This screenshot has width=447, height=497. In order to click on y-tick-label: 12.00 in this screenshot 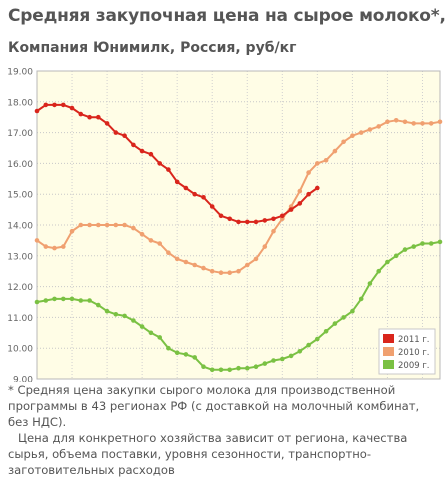, I will do `click(20, 288)`.